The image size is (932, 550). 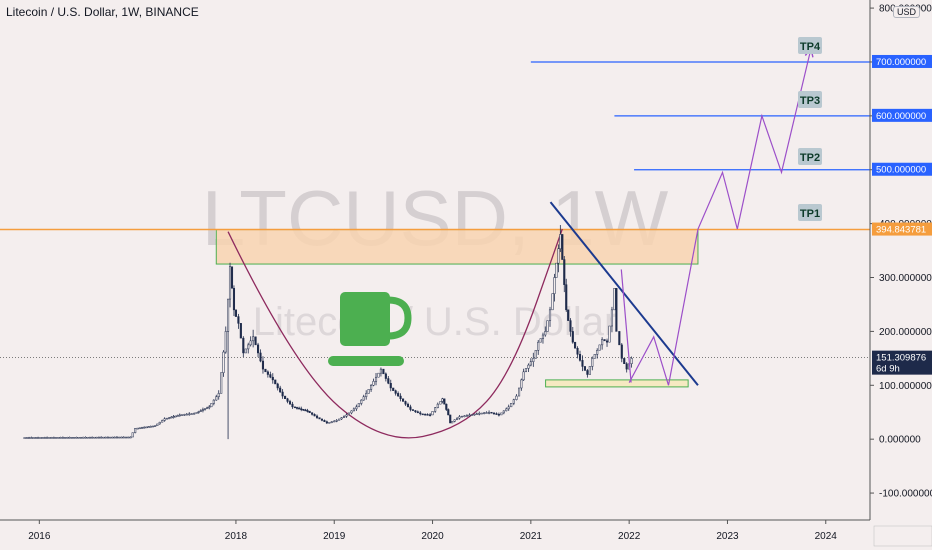 I want to click on target-price-tag-600-text: 600.000000, so click(x=901, y=116).